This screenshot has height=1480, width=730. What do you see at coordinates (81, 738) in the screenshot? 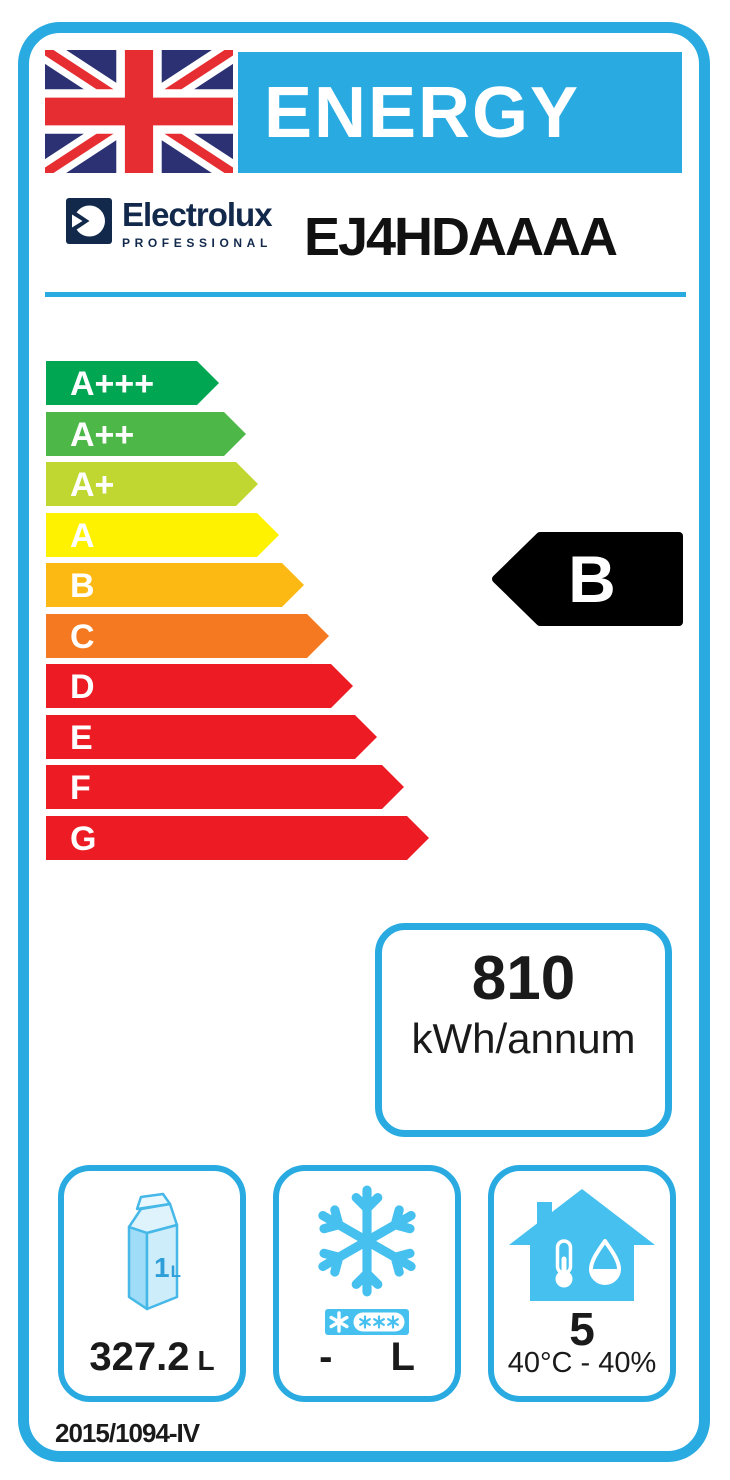
I see `svg-text: E` at bounding box center [81, 738].